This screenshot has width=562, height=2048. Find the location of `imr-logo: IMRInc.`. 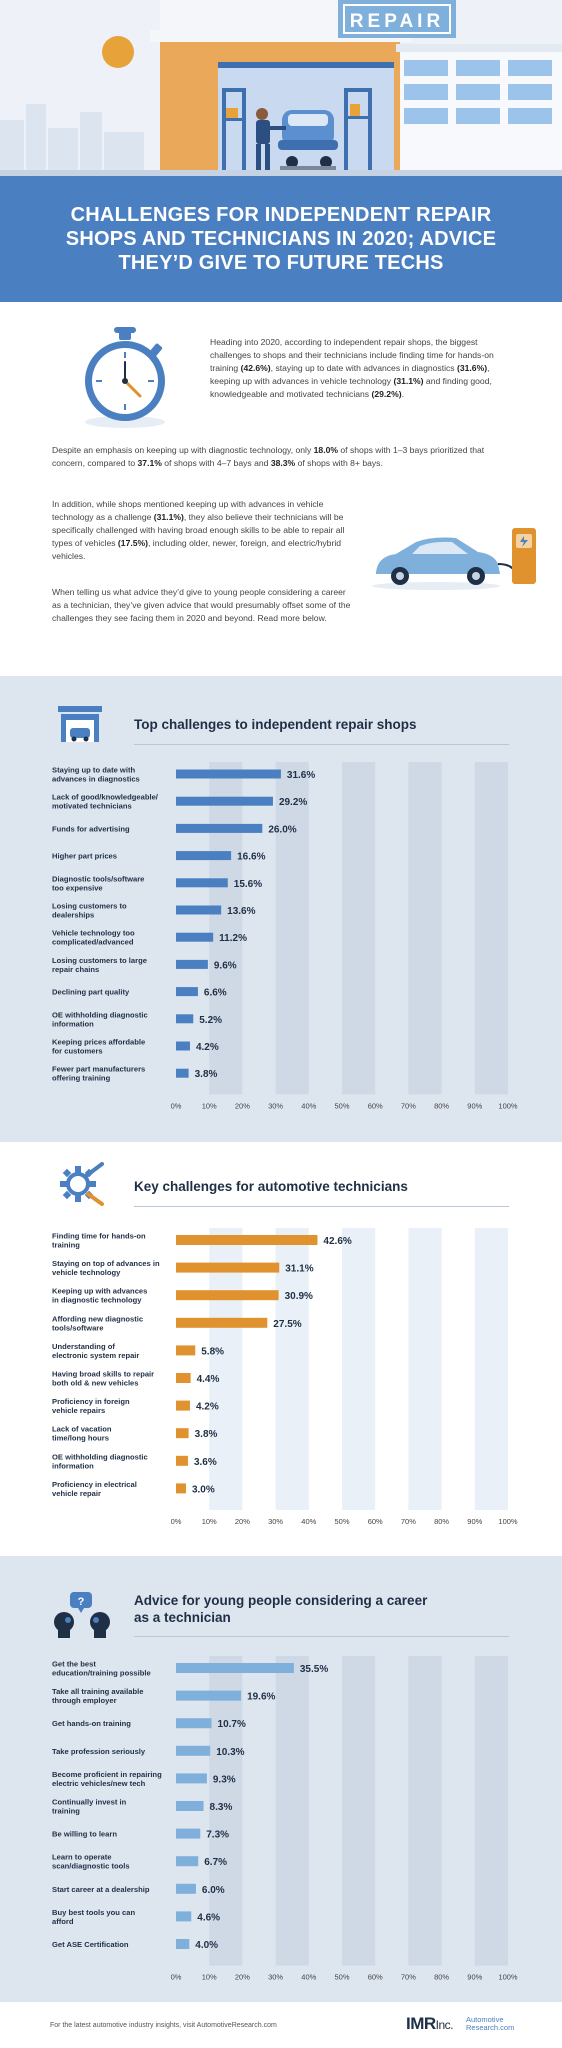

imr-logo: IMRInc. is located at coordinates (430, 2024).